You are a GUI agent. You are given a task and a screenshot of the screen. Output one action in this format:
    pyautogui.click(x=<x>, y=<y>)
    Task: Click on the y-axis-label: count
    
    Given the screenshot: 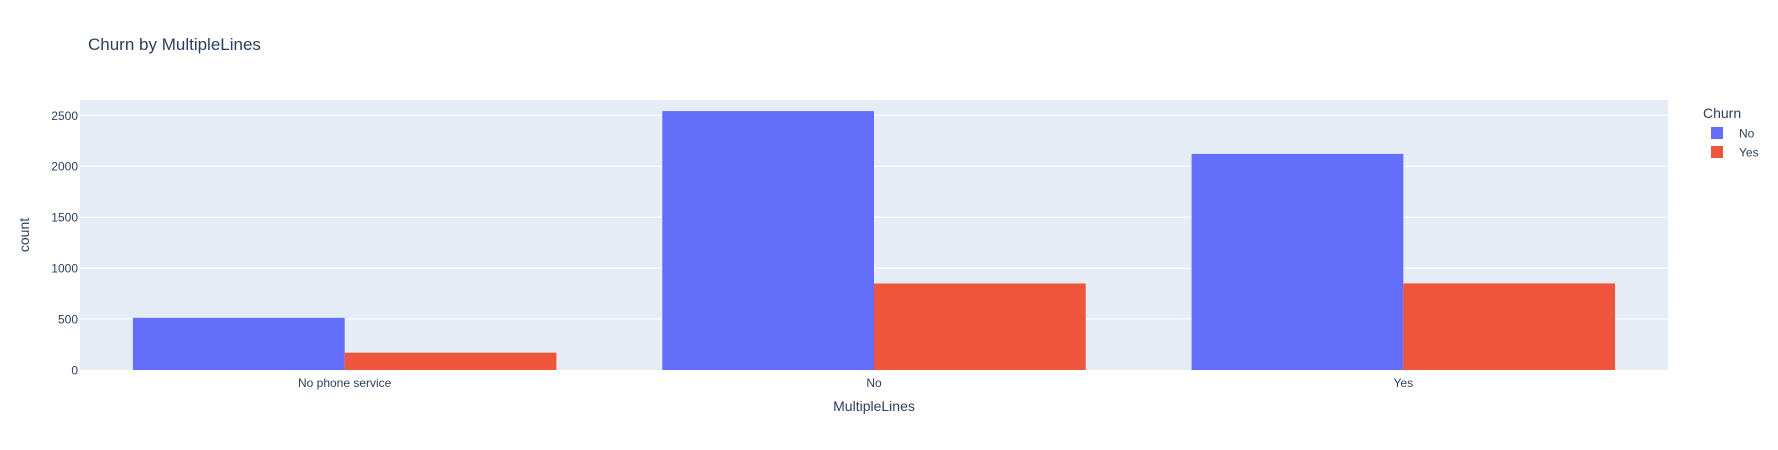 What is the action you would take?
    pyautogui.click(x=24, y=235)
    